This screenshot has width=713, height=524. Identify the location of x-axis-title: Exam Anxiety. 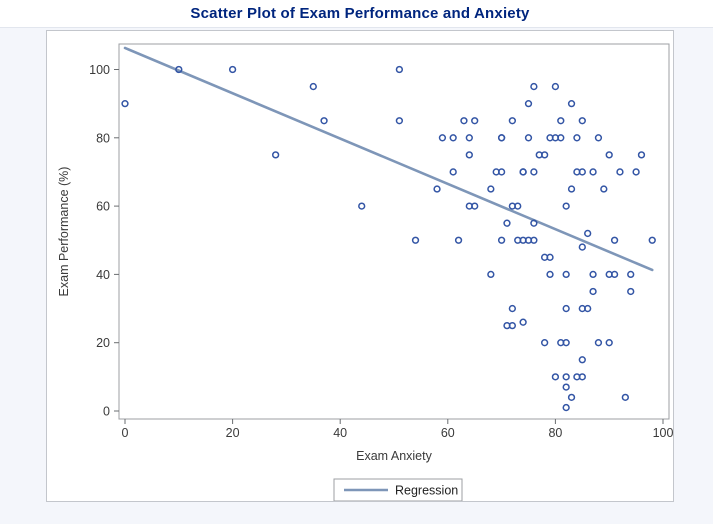
(394, 456).